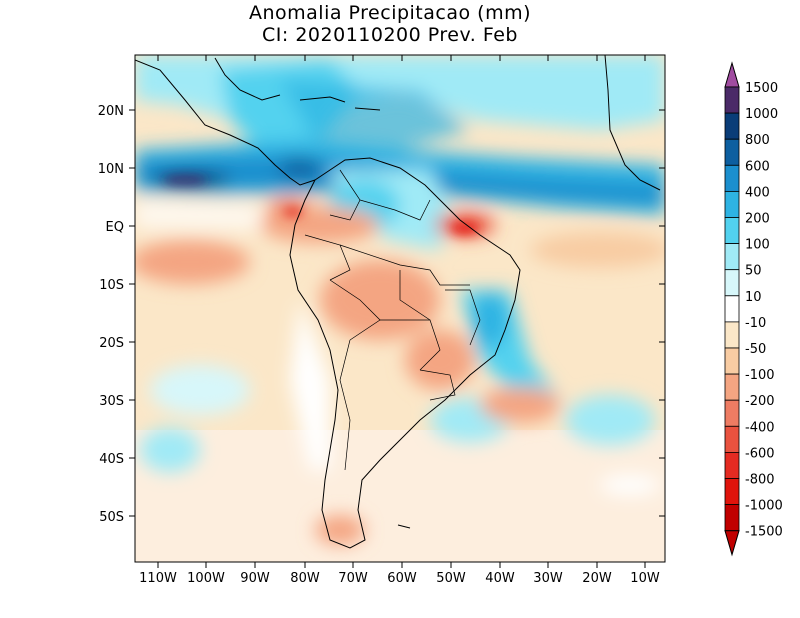 The height and width of the screenshot is (618, 800). What do you see at coordinates (500, 320) in the screenshot?
I see `lon-tick: 40W` at bounding box center [500, 320].